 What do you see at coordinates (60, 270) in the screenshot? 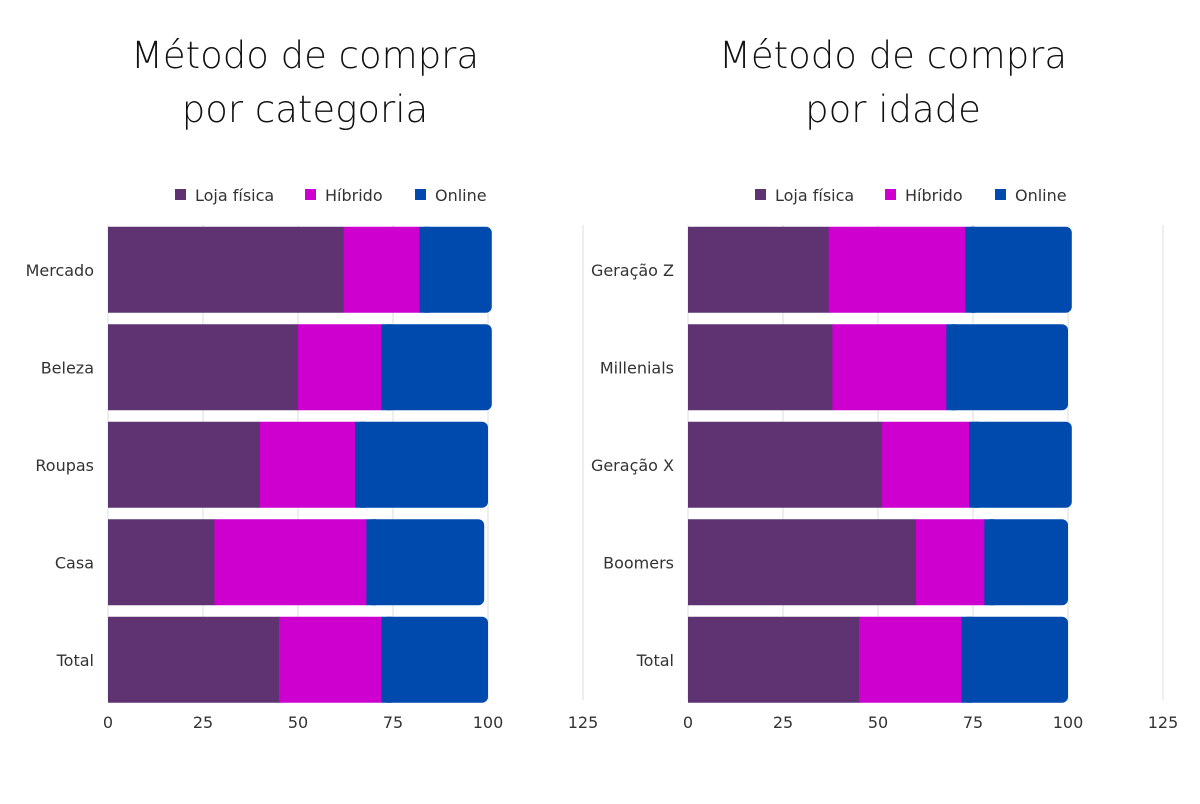
I see `category-label: Mercado` at bounding box center [60, 270].